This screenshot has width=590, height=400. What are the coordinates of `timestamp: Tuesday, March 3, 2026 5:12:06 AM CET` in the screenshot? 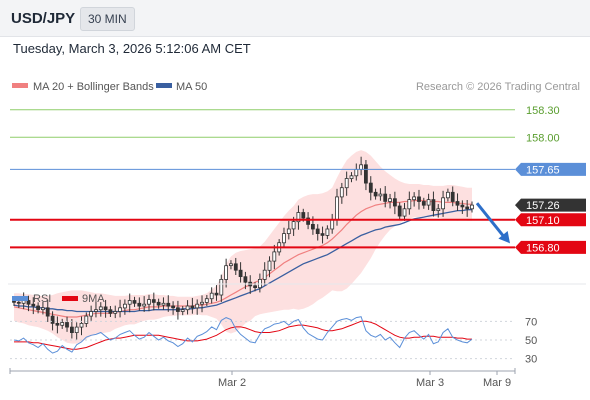 It's located at (132, 48).